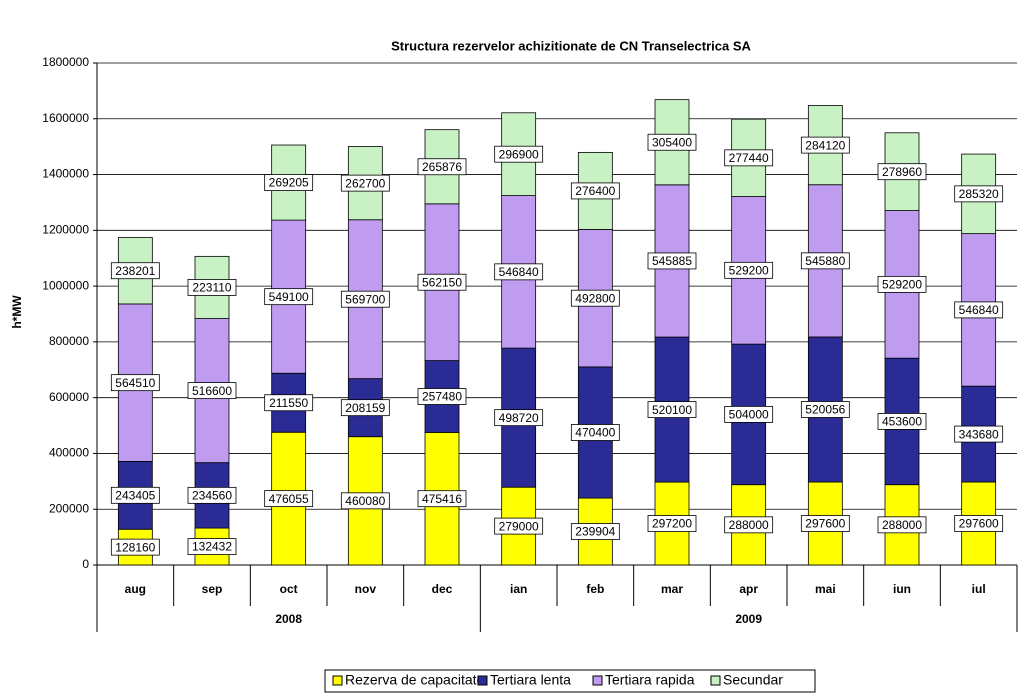  What do you see at coordinates (442, 397) in the screenshot?
I see `data-label: 257480` at bounding box center [442, 397].